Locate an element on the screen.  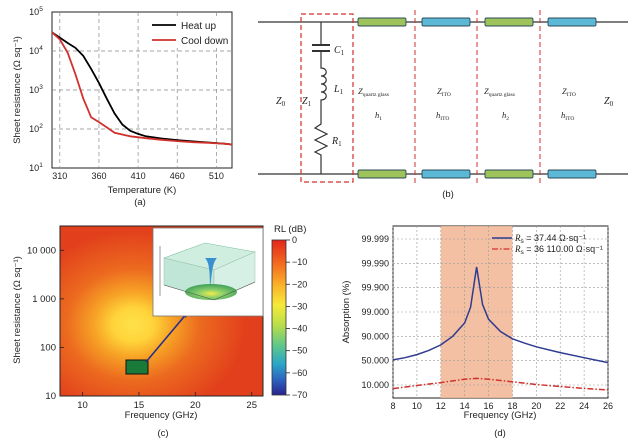
colorbar-tick-label: −10 is located at coordinates (299, 262).